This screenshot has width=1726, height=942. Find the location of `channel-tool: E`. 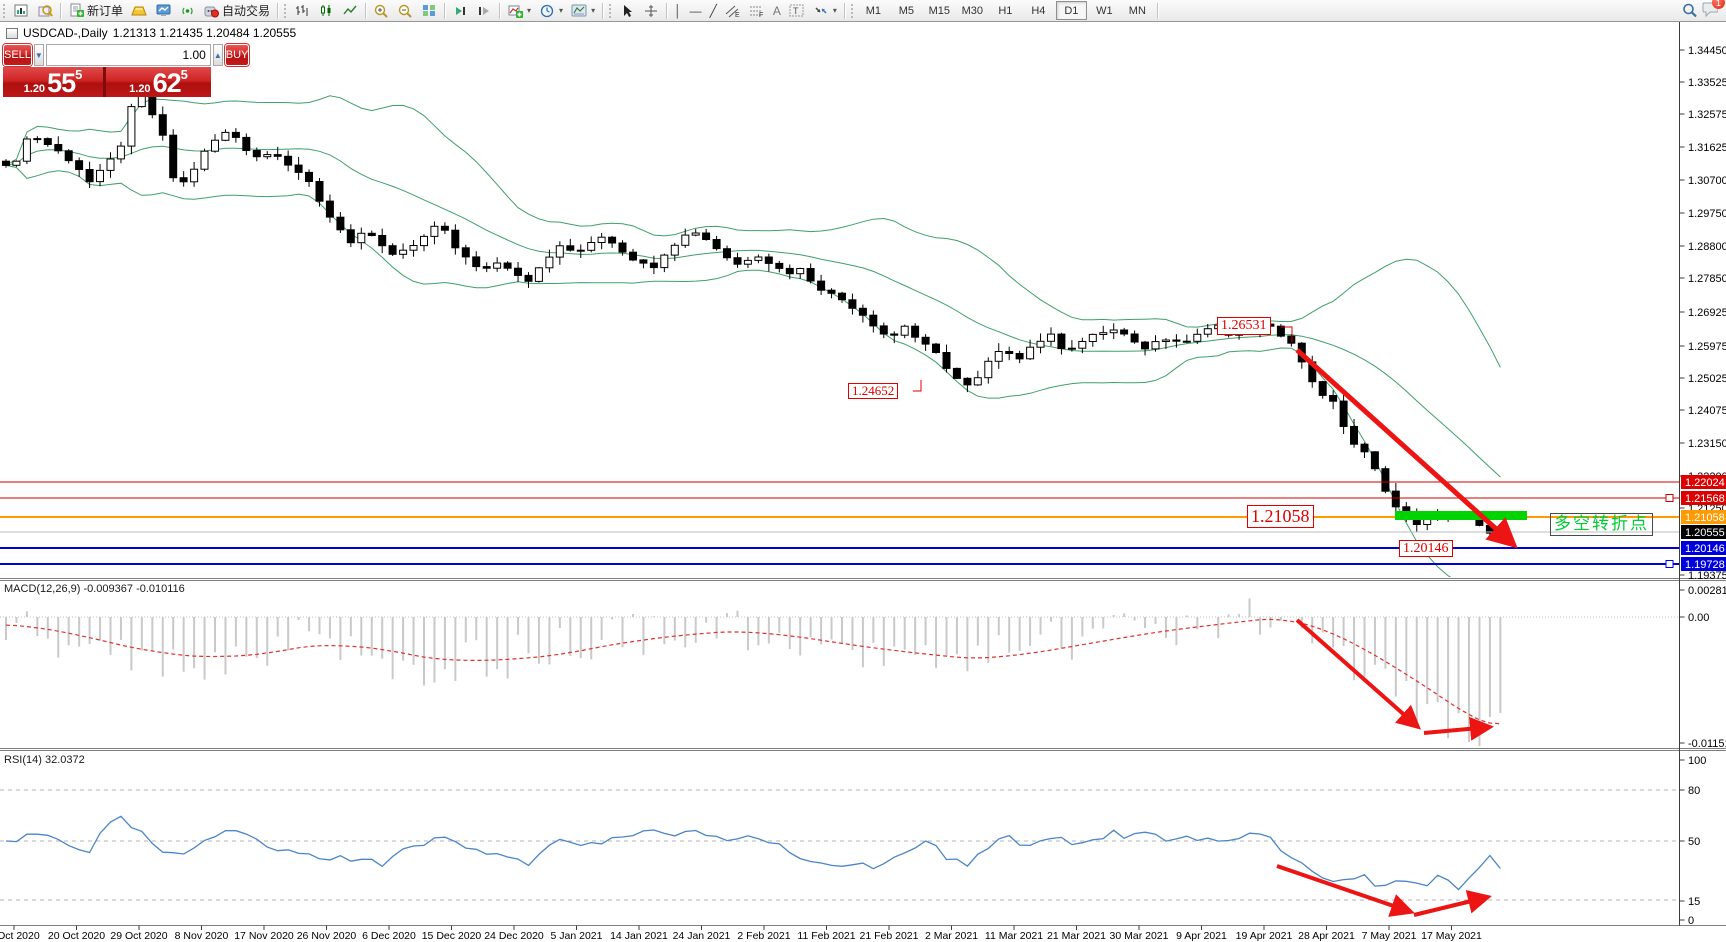

channel-tool: E is located at coordinates (733, 10).